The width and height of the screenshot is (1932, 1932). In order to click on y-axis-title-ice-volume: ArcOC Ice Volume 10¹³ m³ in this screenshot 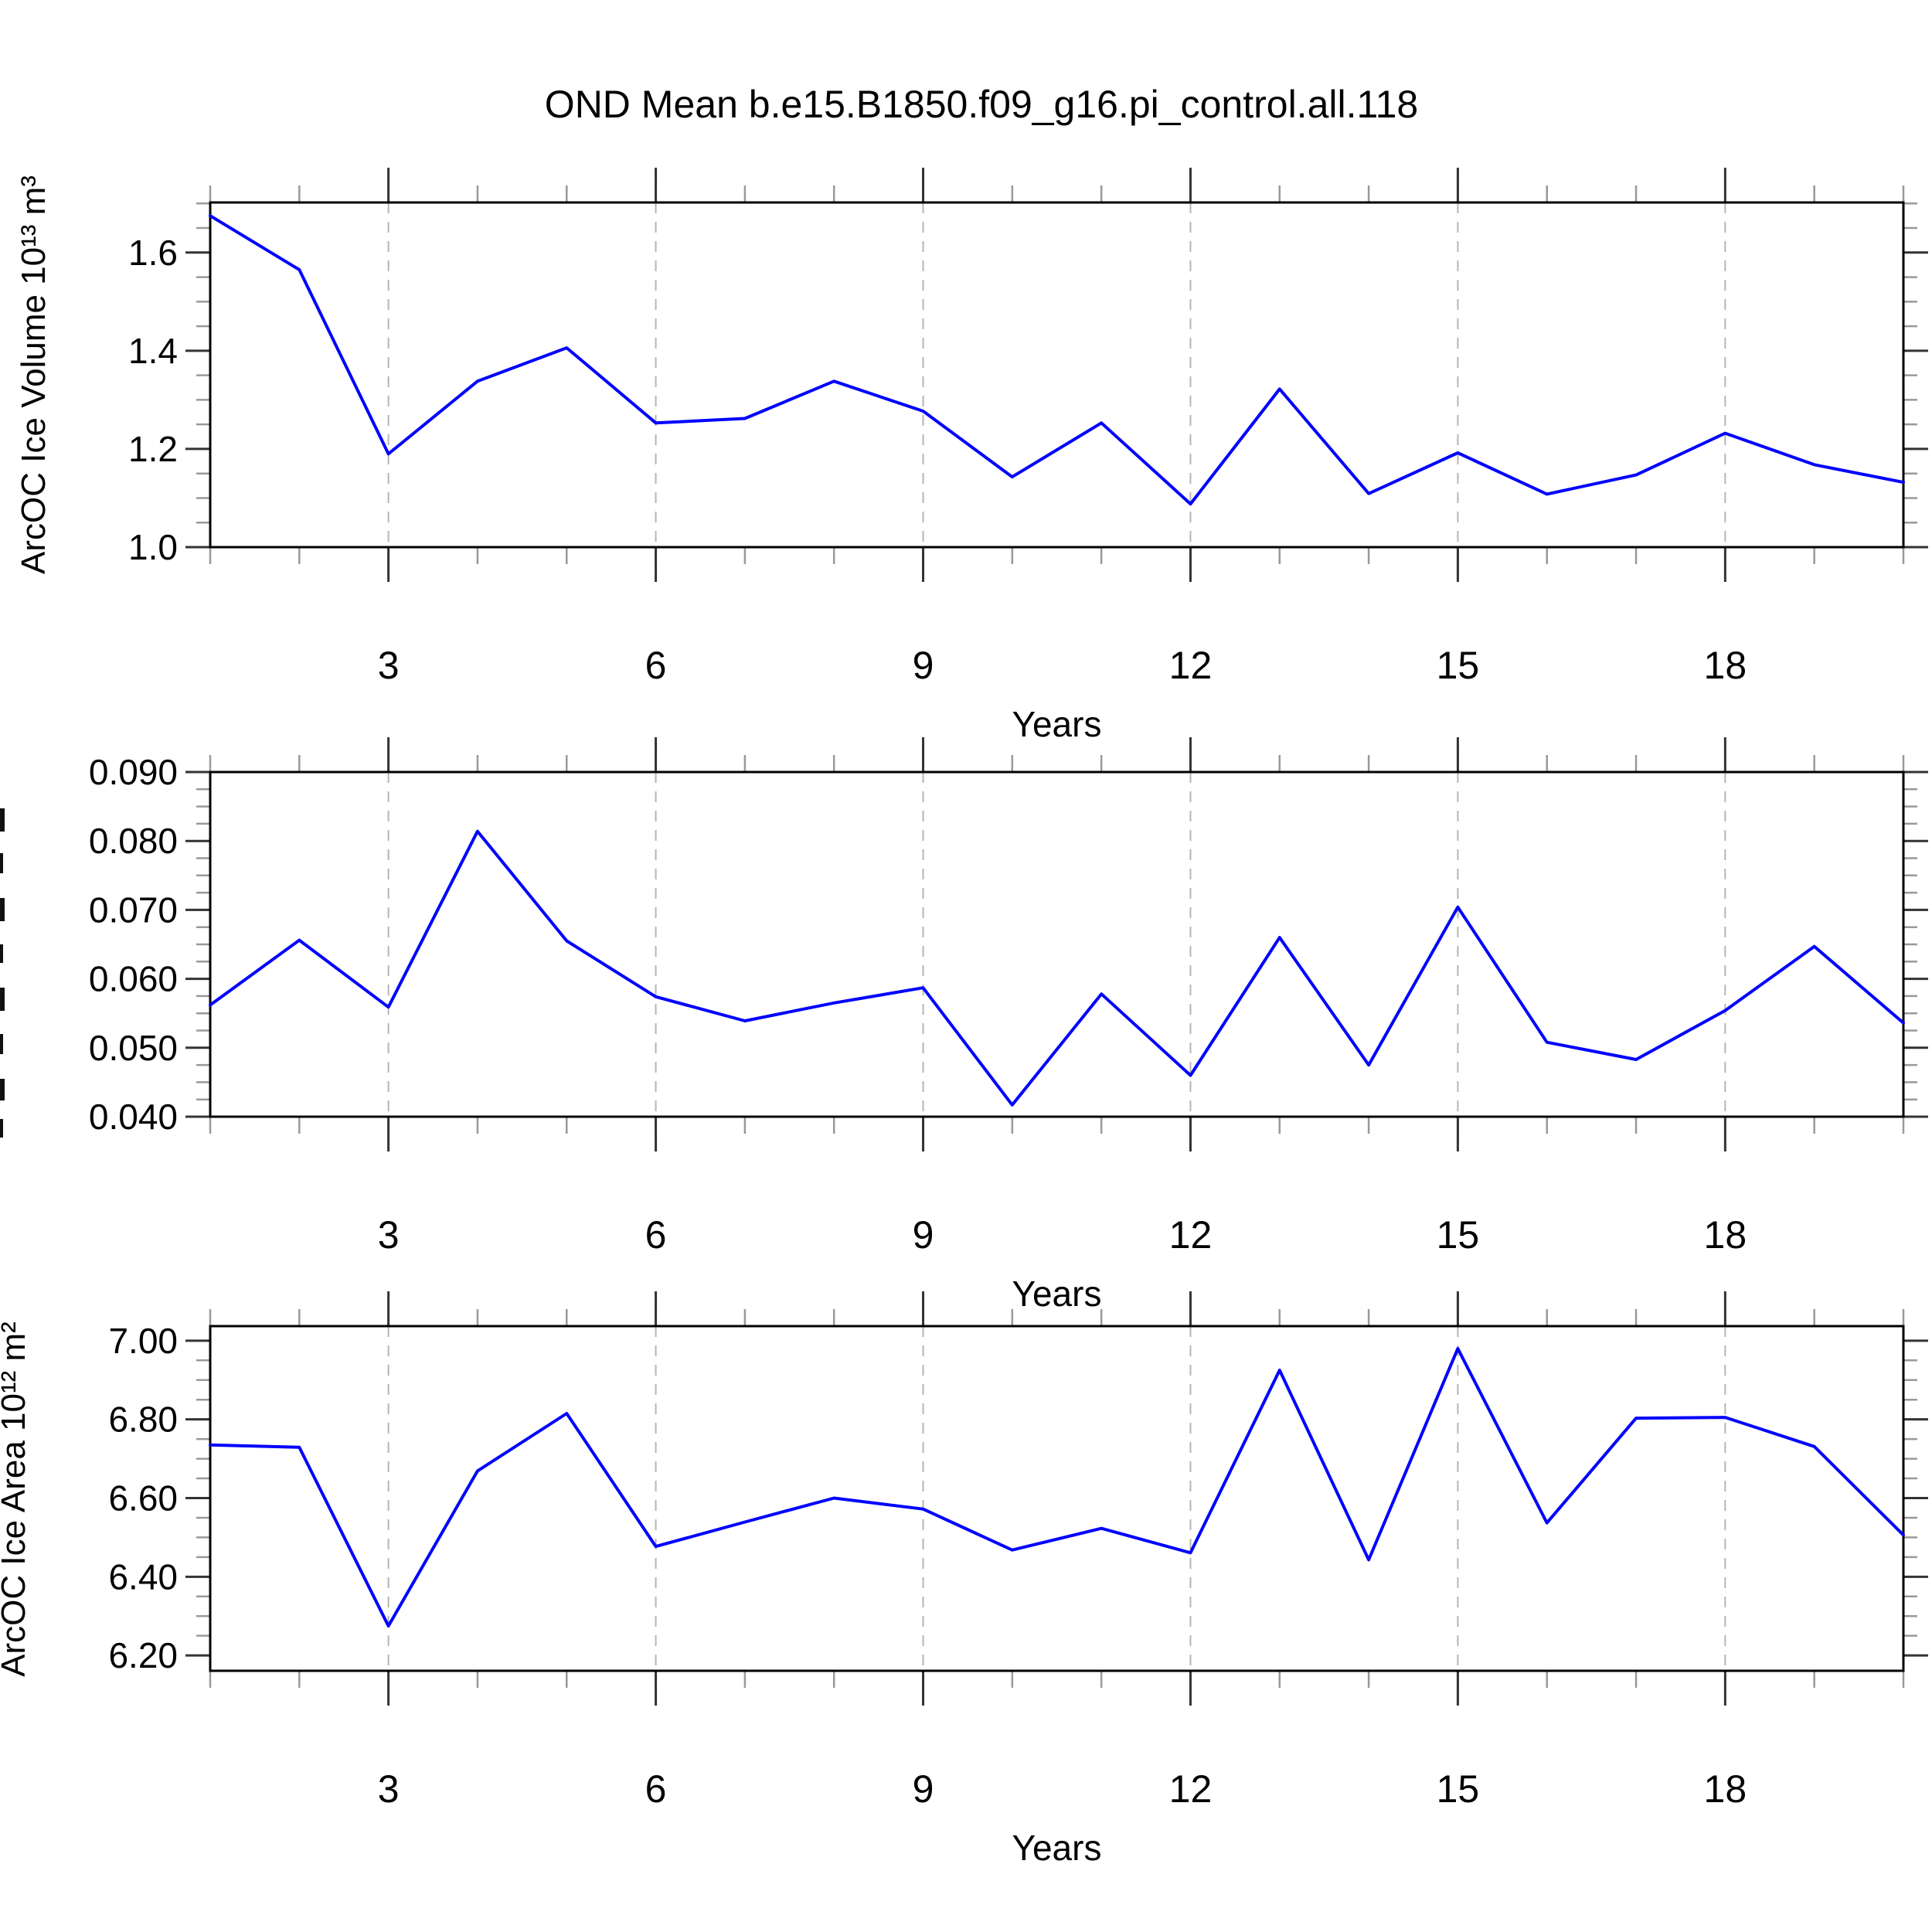, I will do `click(34, 374)`.